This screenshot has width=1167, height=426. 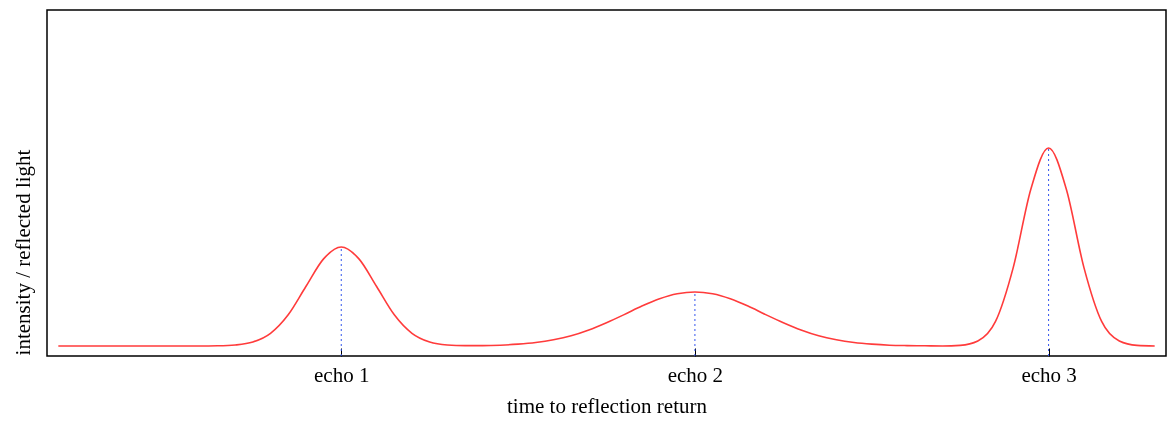 What do you see at coordinates (607, 405) in the screenshot?
I see `x-axis-title: time to reflection return` at bounding box center [607, 405].